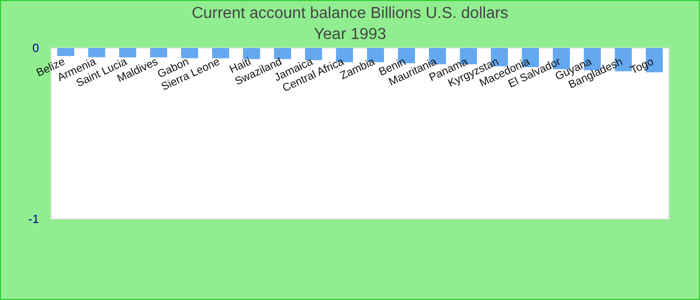  Describe the element at coordinates (642, 66) in the screenshot. I see `x-tick-label: Togo` at that location.